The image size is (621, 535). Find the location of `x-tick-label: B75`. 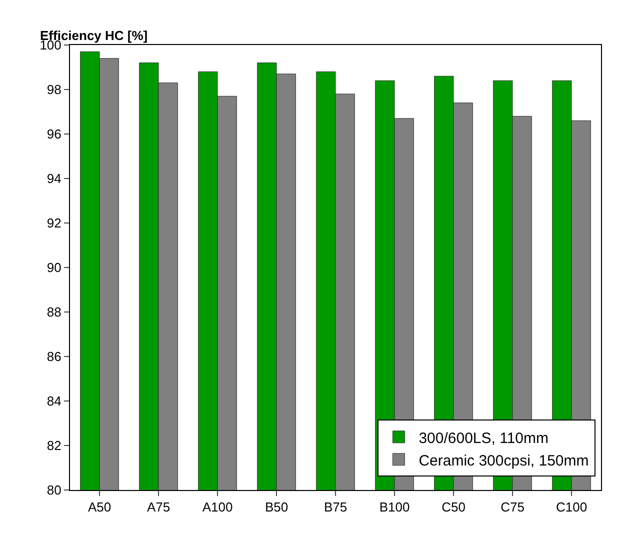

x-tick-label: B75 is located at coordinates (336, 507).